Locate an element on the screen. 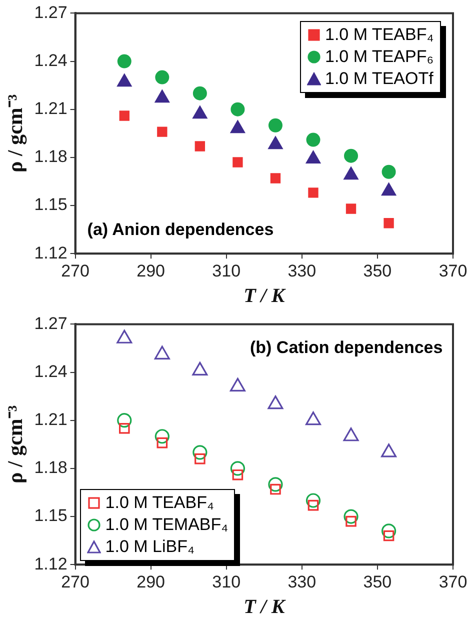 This screenshot has width=471, height=622. legend-label: 1.0 M LiBF₄ is located at coordinates (149, 547).